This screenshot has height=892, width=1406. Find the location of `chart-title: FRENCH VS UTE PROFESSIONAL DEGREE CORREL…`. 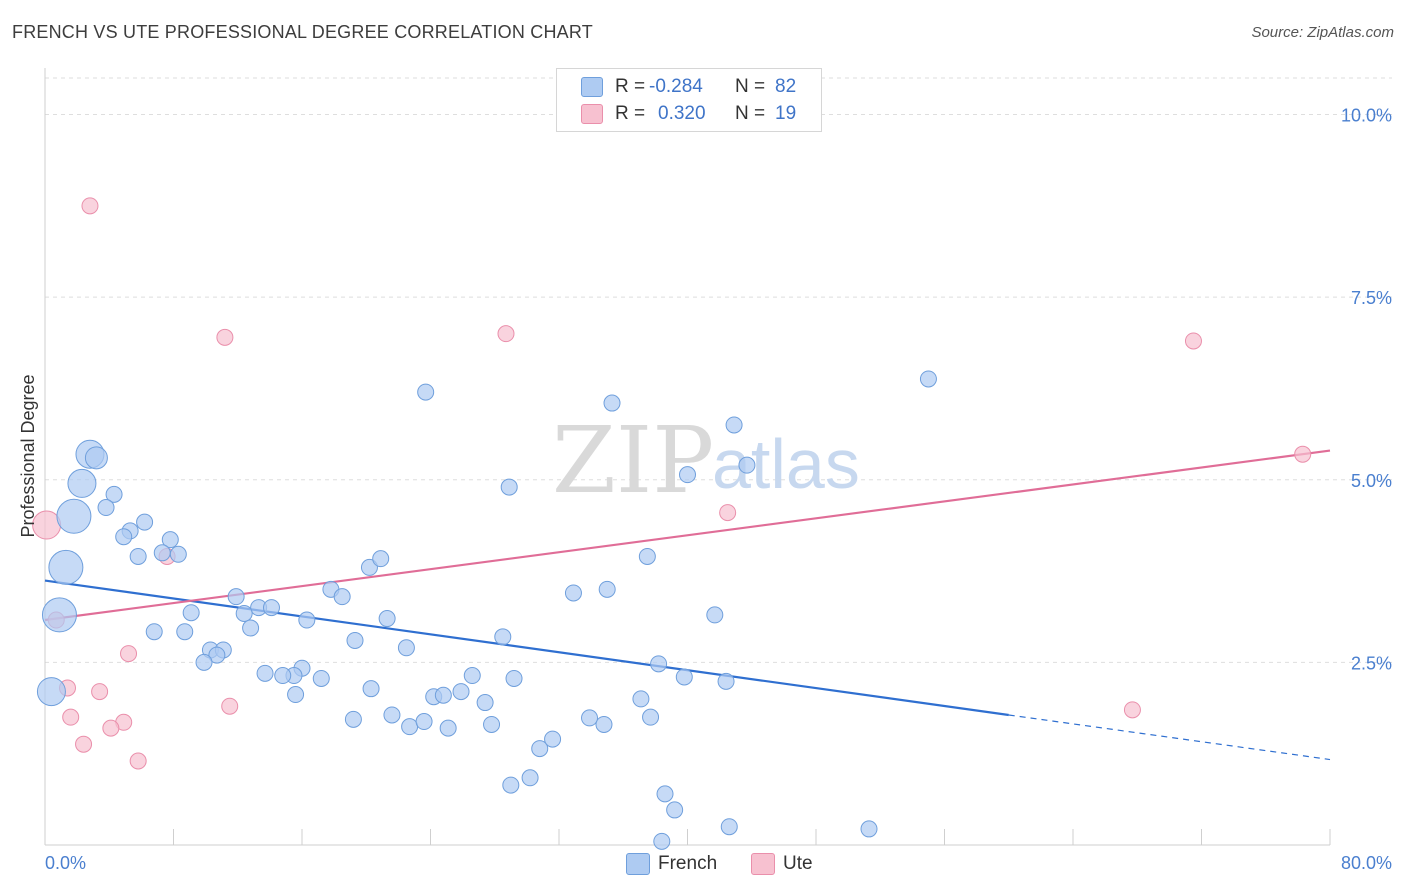

chart-title: FRENCH VS UTE PROFESSIONAL DEGREE CORREL… is located at coordinates (302, 32).